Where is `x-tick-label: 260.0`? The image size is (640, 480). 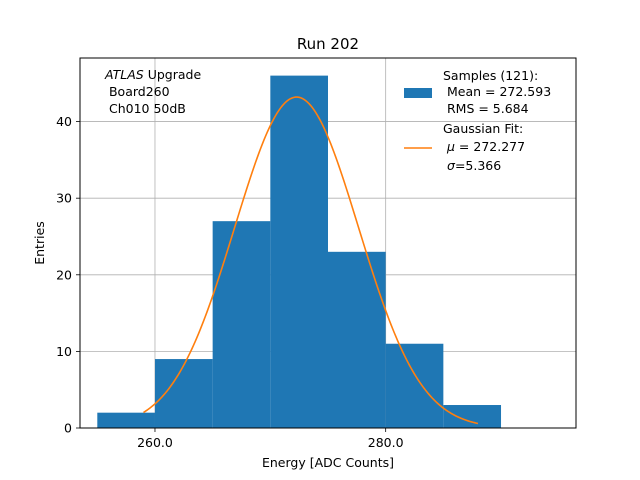 x-tick-label: 260.0 is located at coordinates (155, 442).